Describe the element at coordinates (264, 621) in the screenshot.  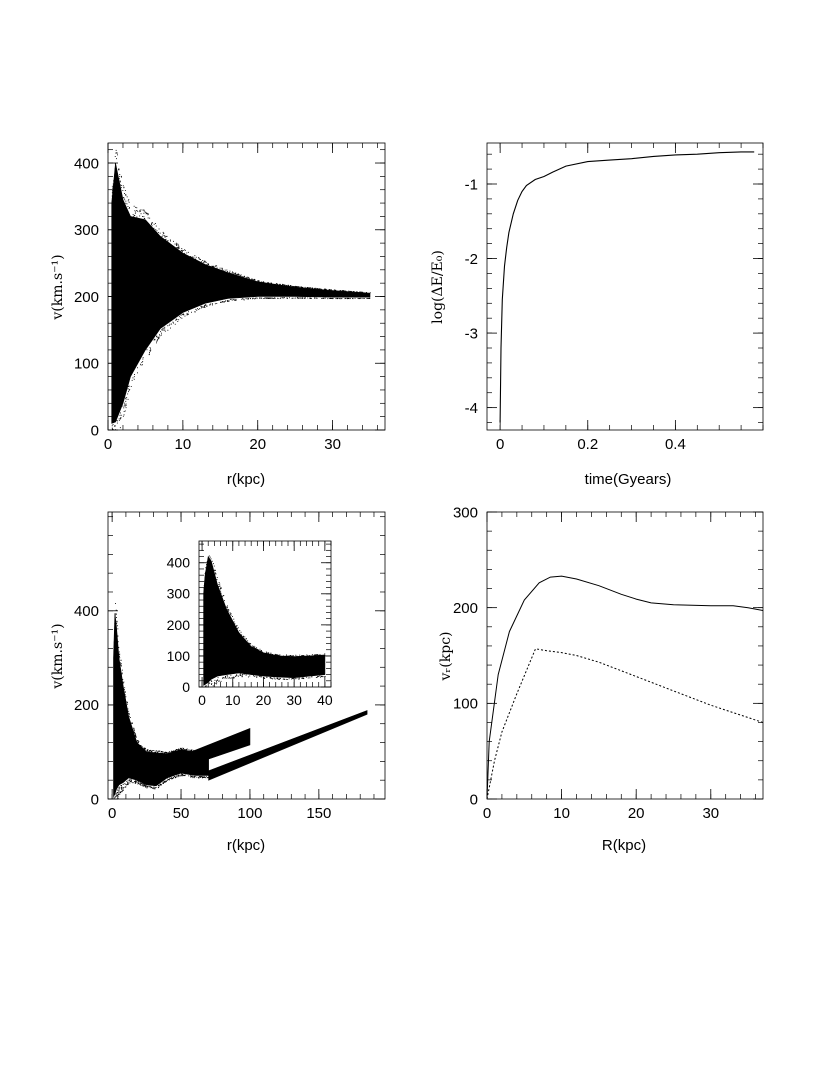
I see `scatter-points` at that location.